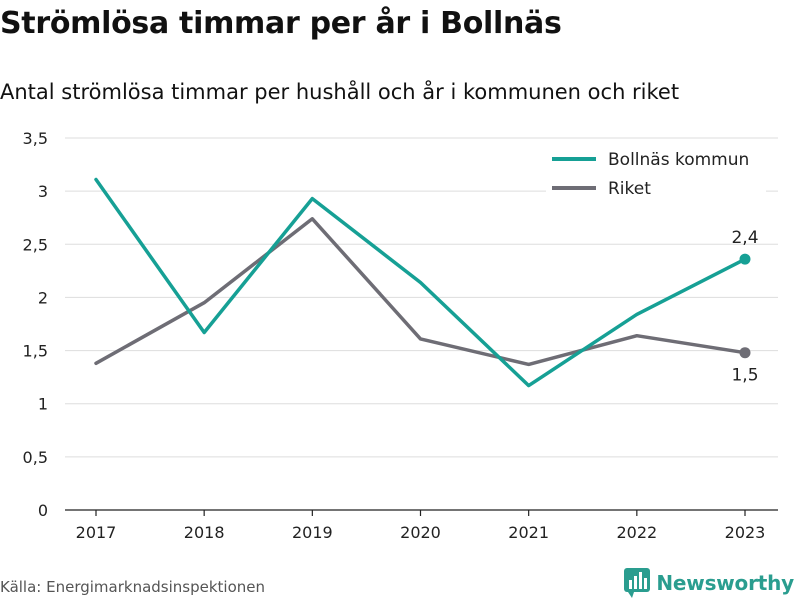 The width and height of the screenshot is (800, 600). I want to click on y-tick-label: 0, so click(43, 510).